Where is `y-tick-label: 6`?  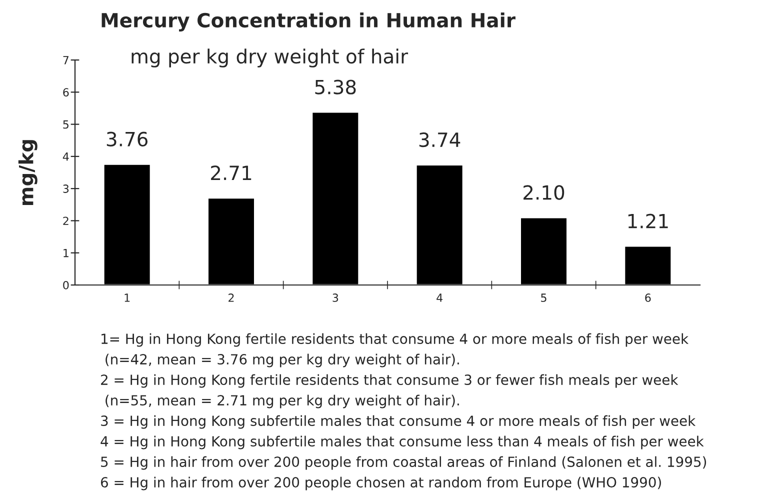 y-tick-label: 6 is located at coordinates (66, 92).